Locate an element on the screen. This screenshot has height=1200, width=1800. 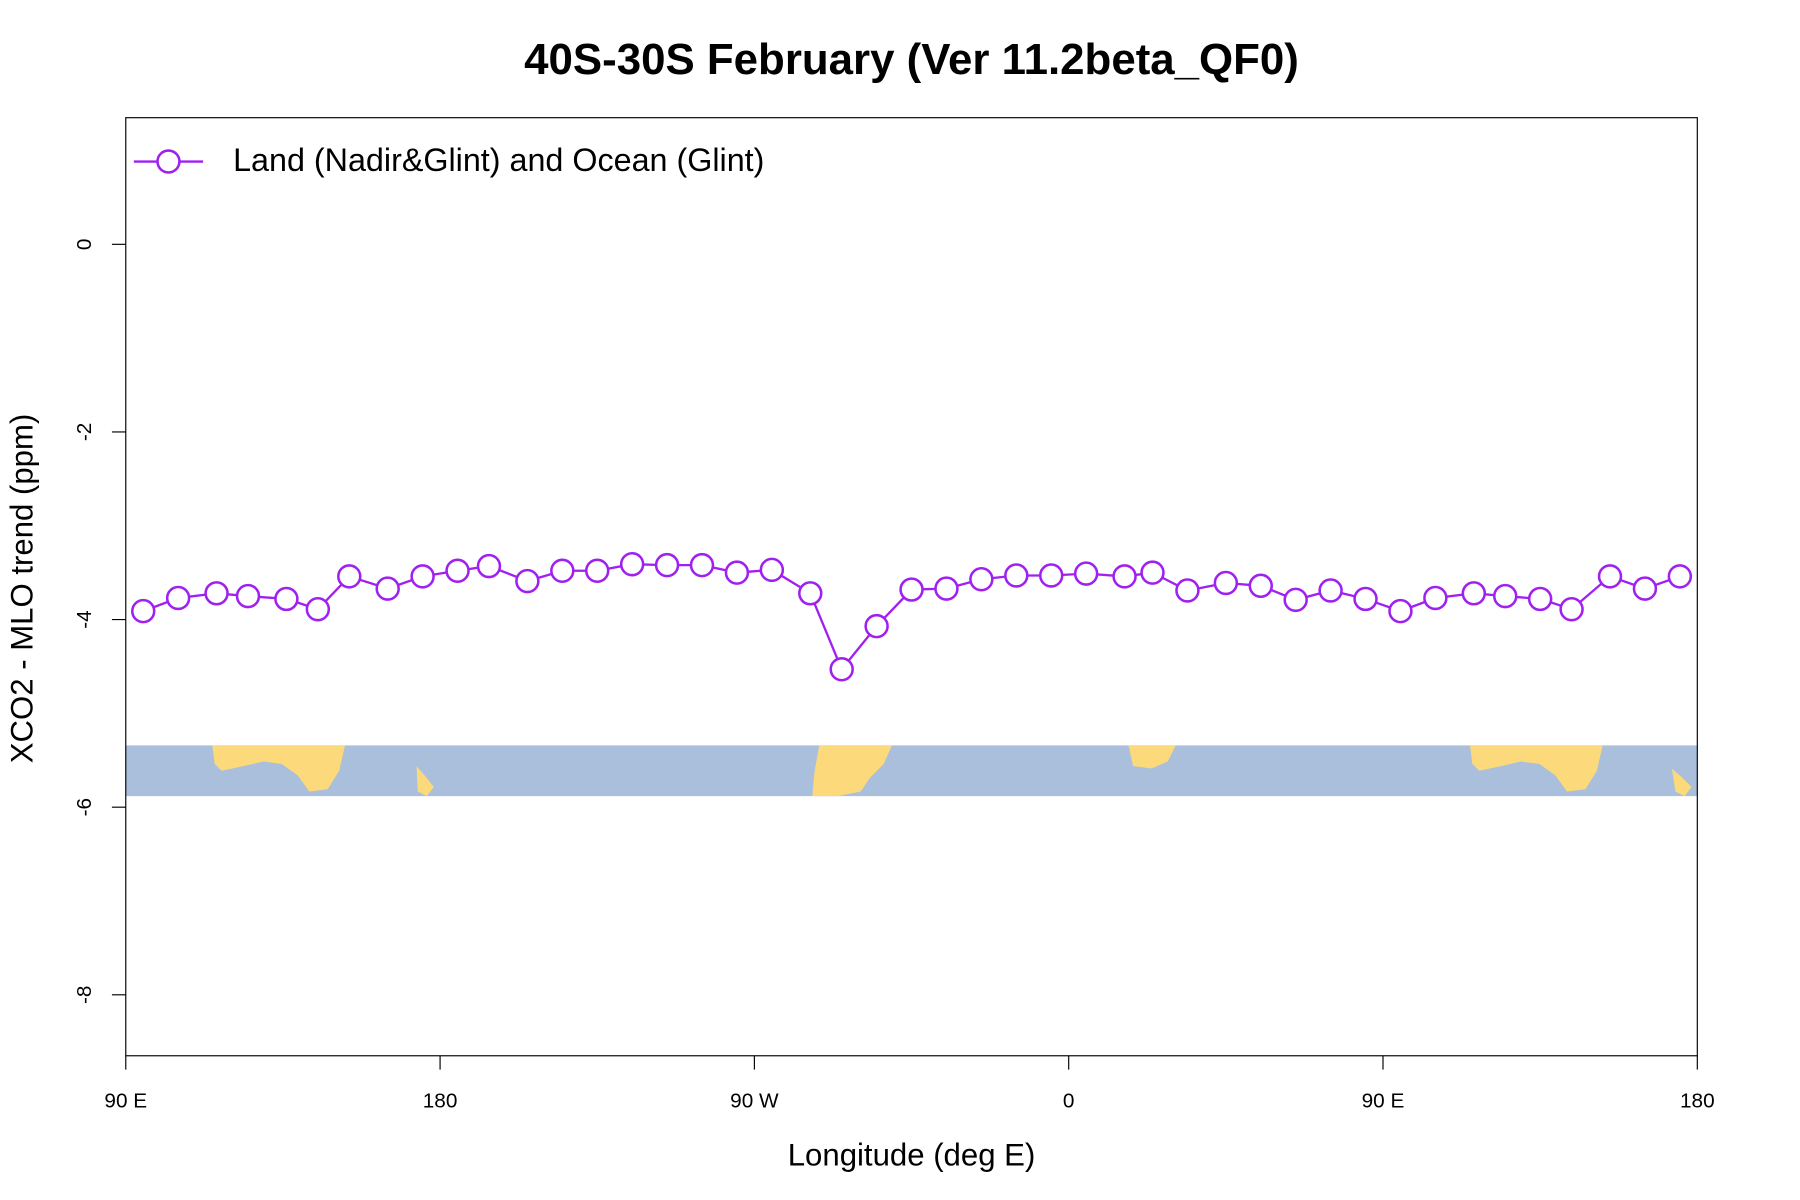
y-tick-label: 0 is located at coordinates (84, 245).